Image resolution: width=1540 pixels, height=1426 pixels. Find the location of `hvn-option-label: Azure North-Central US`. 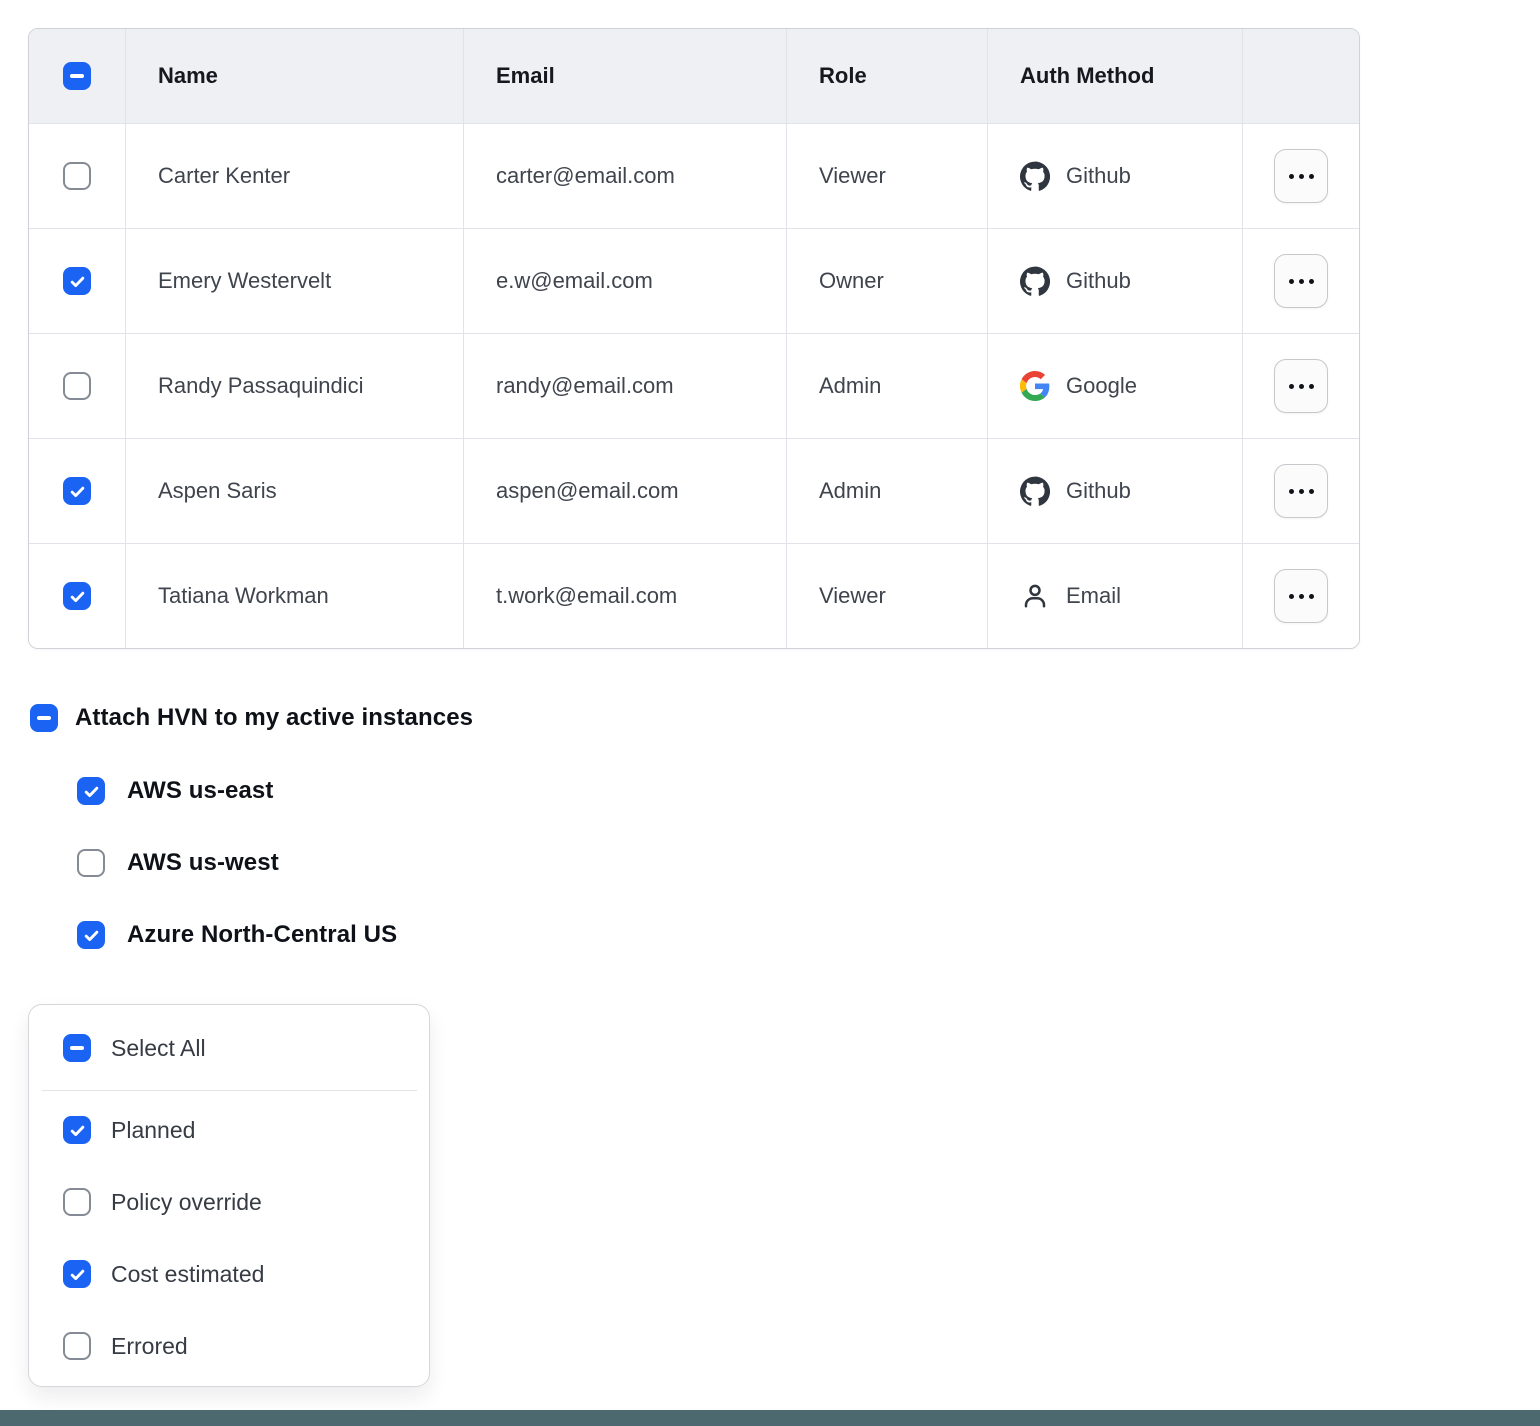

hvn-option-label: Azure North-Central US is located at coordinates (262, 934).